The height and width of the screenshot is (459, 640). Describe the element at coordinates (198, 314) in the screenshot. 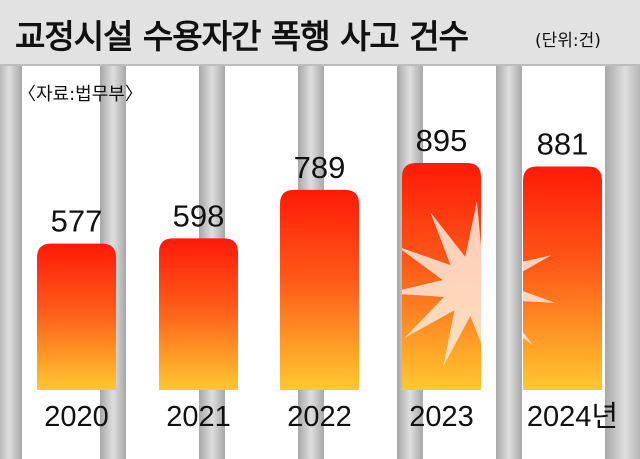

I see `bar-2021` at that location.